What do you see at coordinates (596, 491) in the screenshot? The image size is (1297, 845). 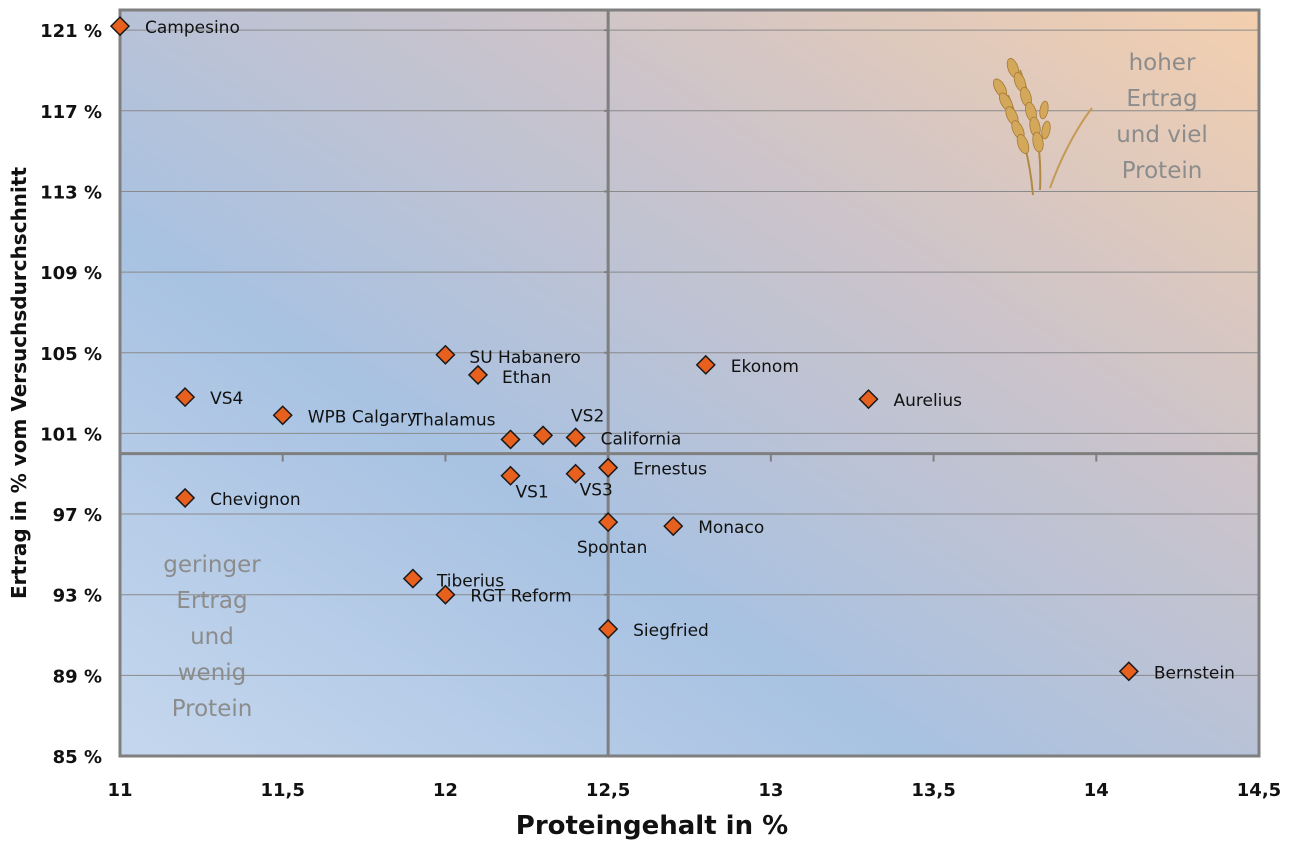 I see `data-label: VS3` at bounding box center [596, 491].